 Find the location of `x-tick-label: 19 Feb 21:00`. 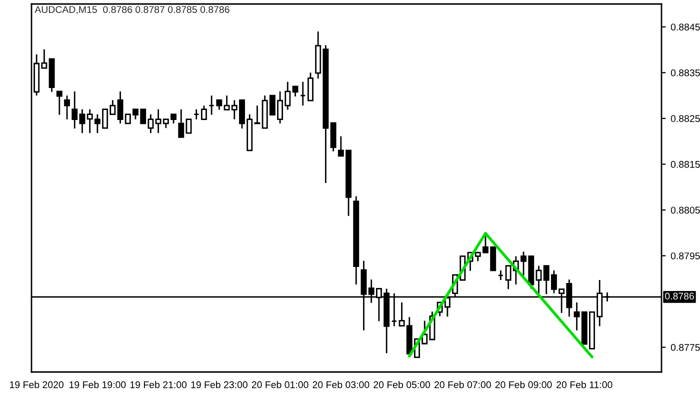

x-tick-label: 19 Feb 21:00 is located at coordinates (158, 384).